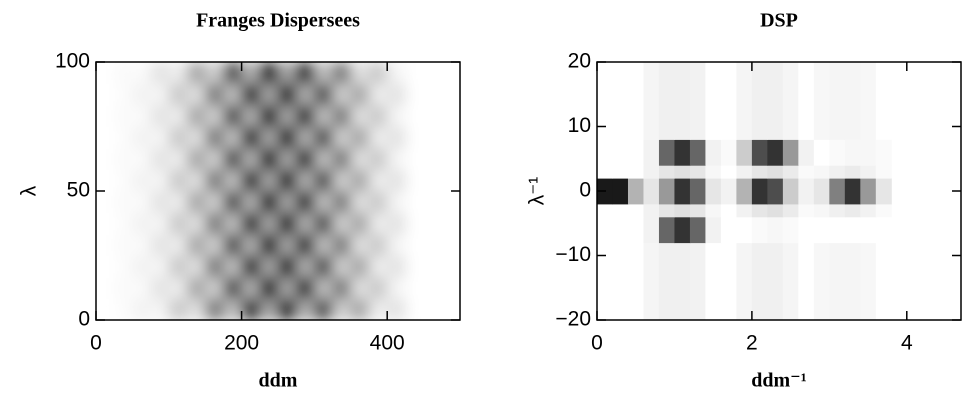  I want to click on y-tick-label: 20, so click(579, 61).